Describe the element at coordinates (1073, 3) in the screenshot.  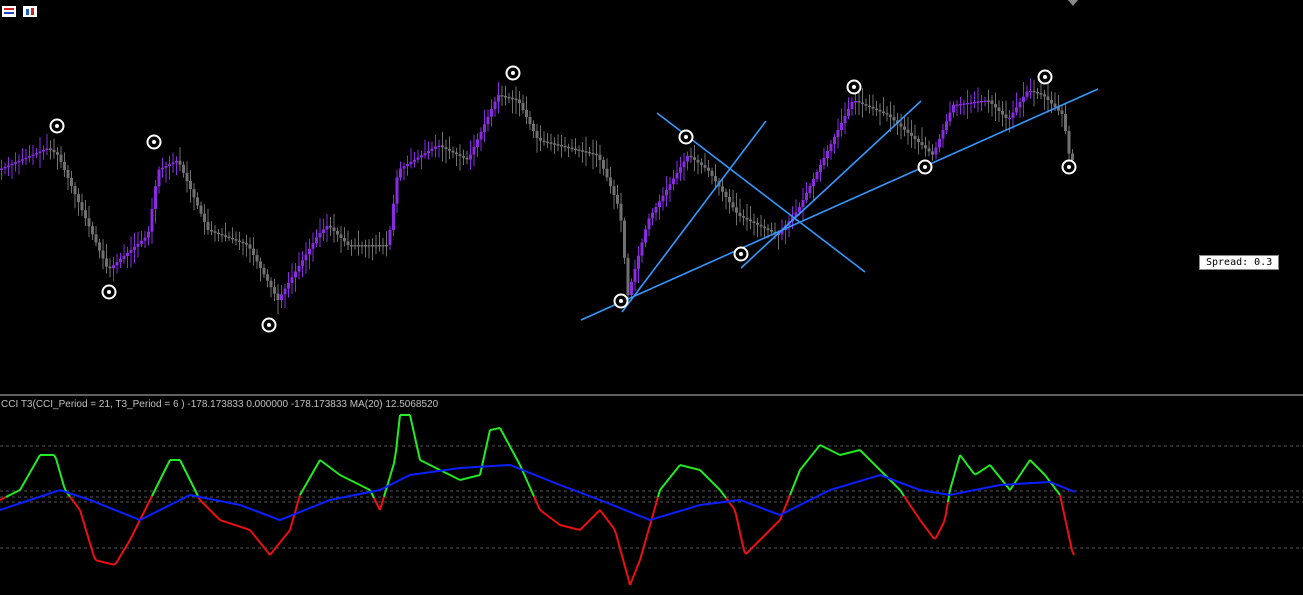
I see `scroll-marker` at that location.